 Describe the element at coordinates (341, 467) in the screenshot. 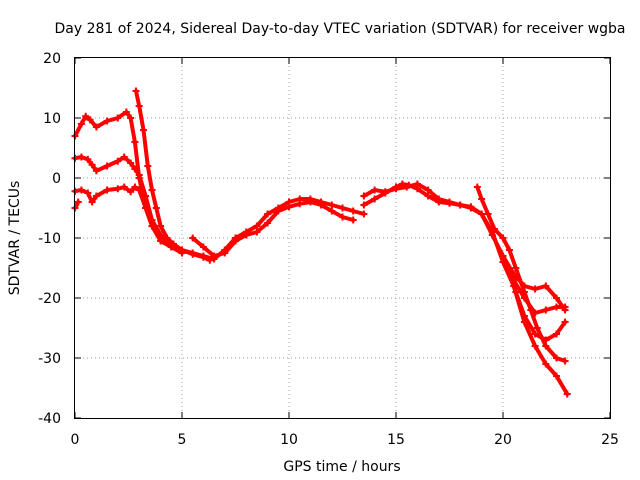

I see `x-axis-label: GPS time / hours` at that location.